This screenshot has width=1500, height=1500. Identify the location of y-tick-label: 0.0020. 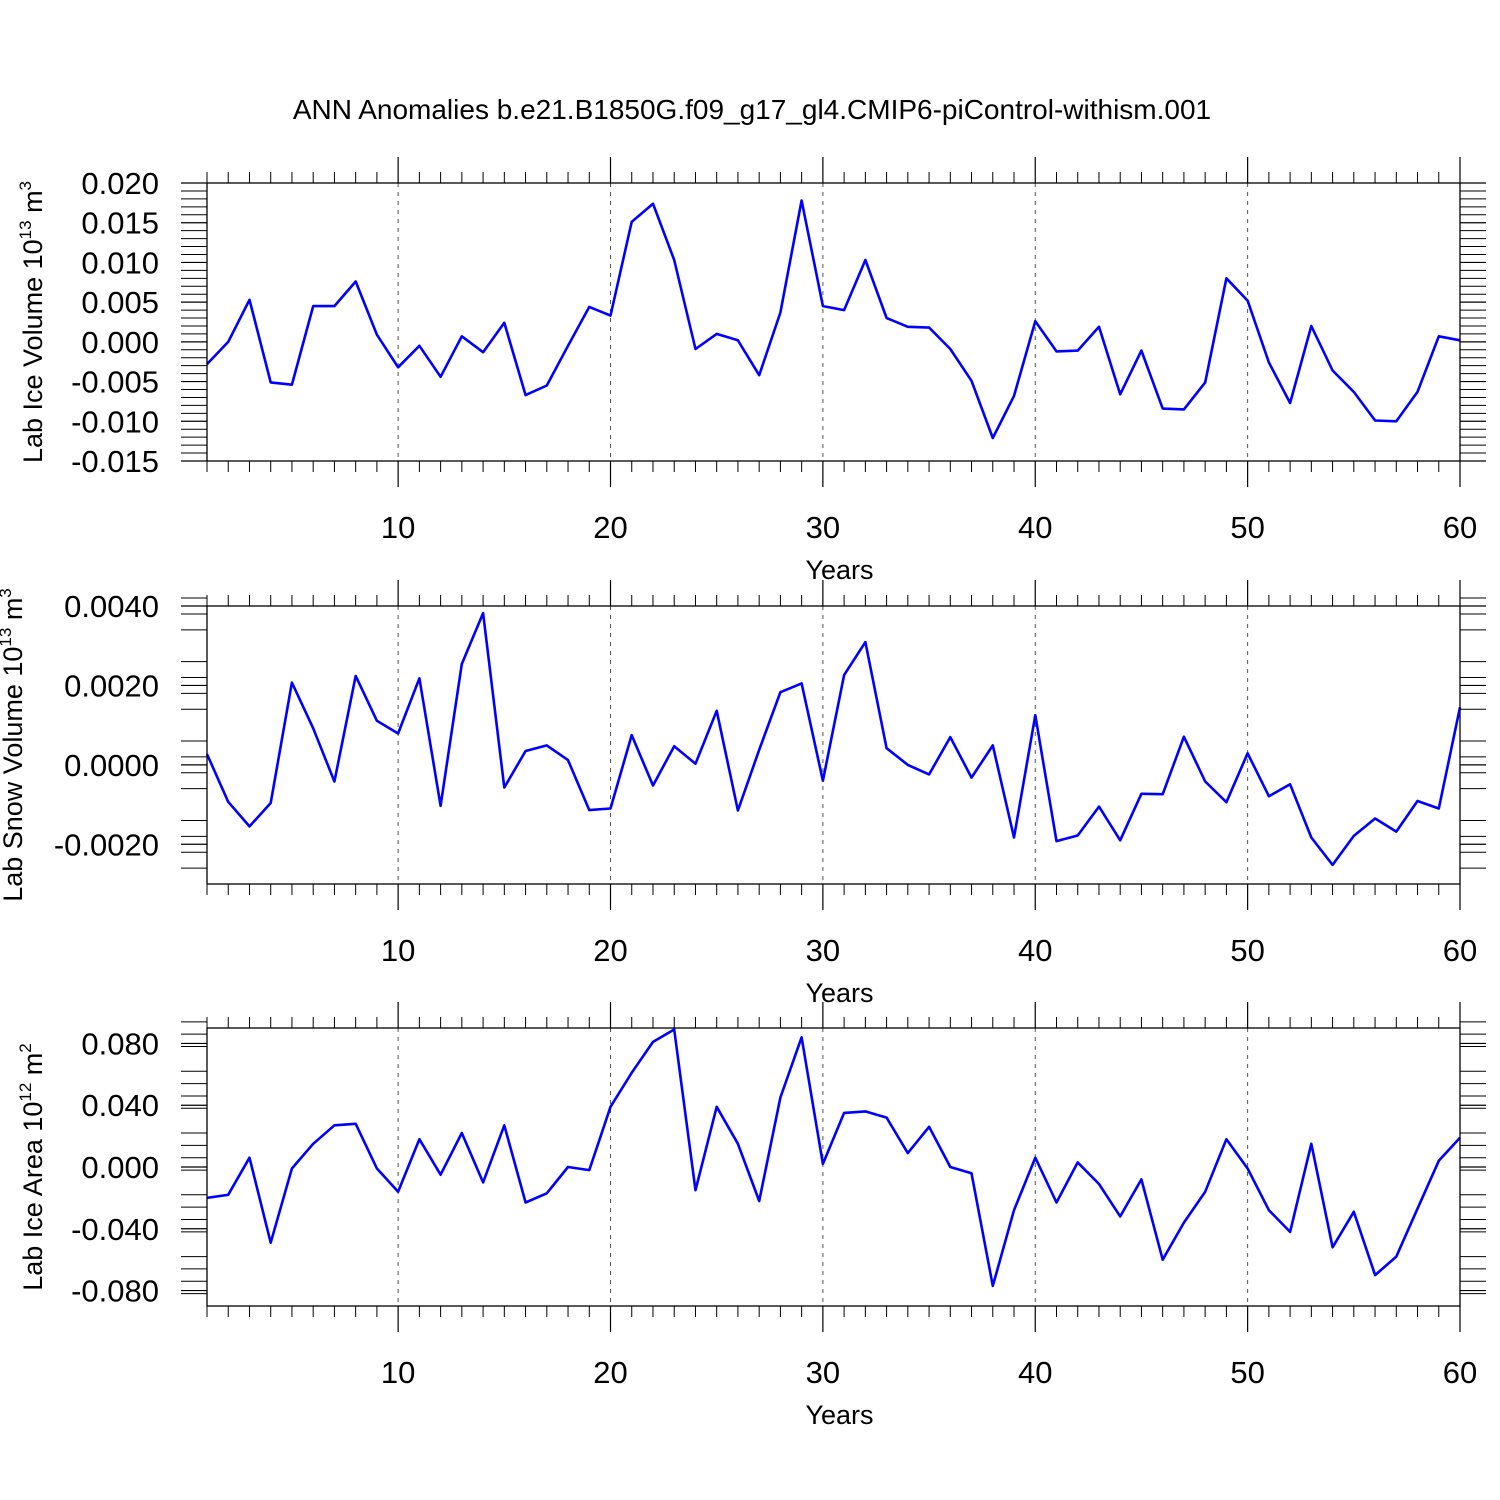
(111, 685).